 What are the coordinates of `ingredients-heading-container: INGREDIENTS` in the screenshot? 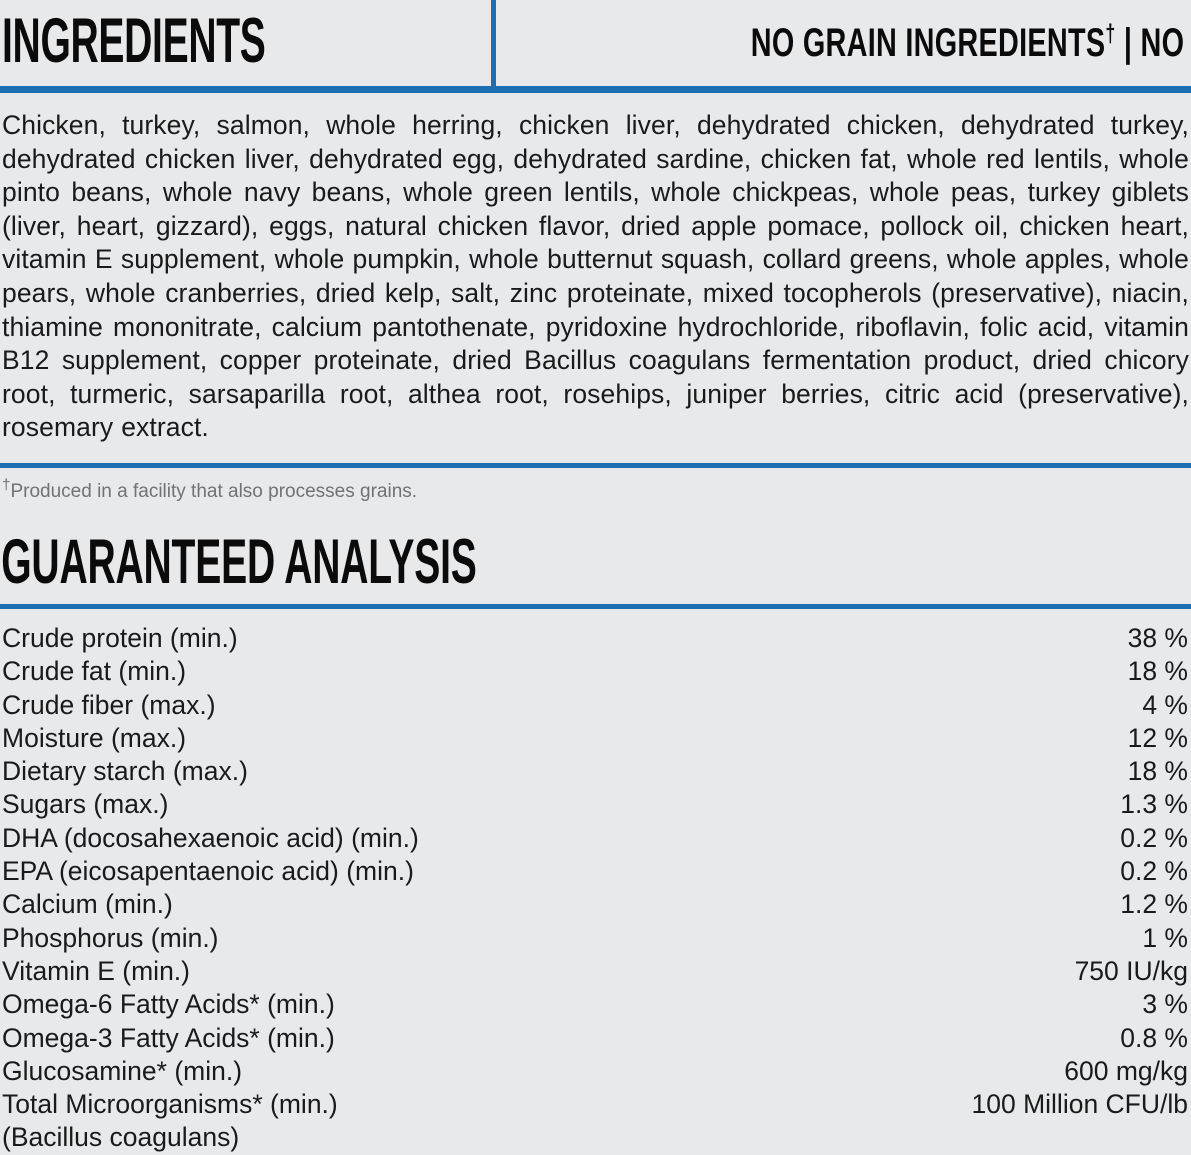 It's located at (245, 38).